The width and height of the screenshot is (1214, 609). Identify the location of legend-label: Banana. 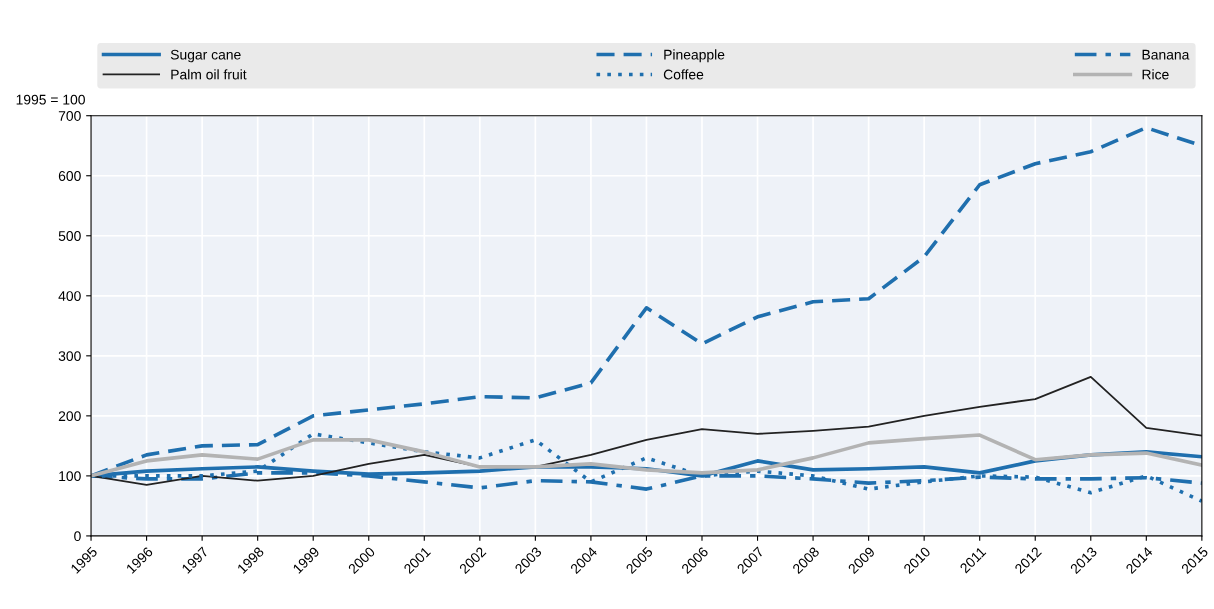
(1166, 54).